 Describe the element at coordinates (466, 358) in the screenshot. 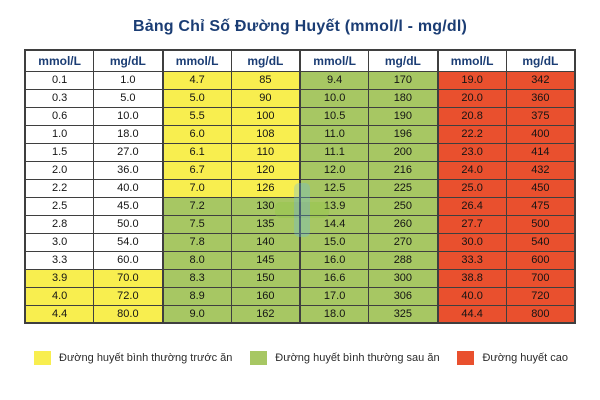

I see `red-swatch-icon` at that location.